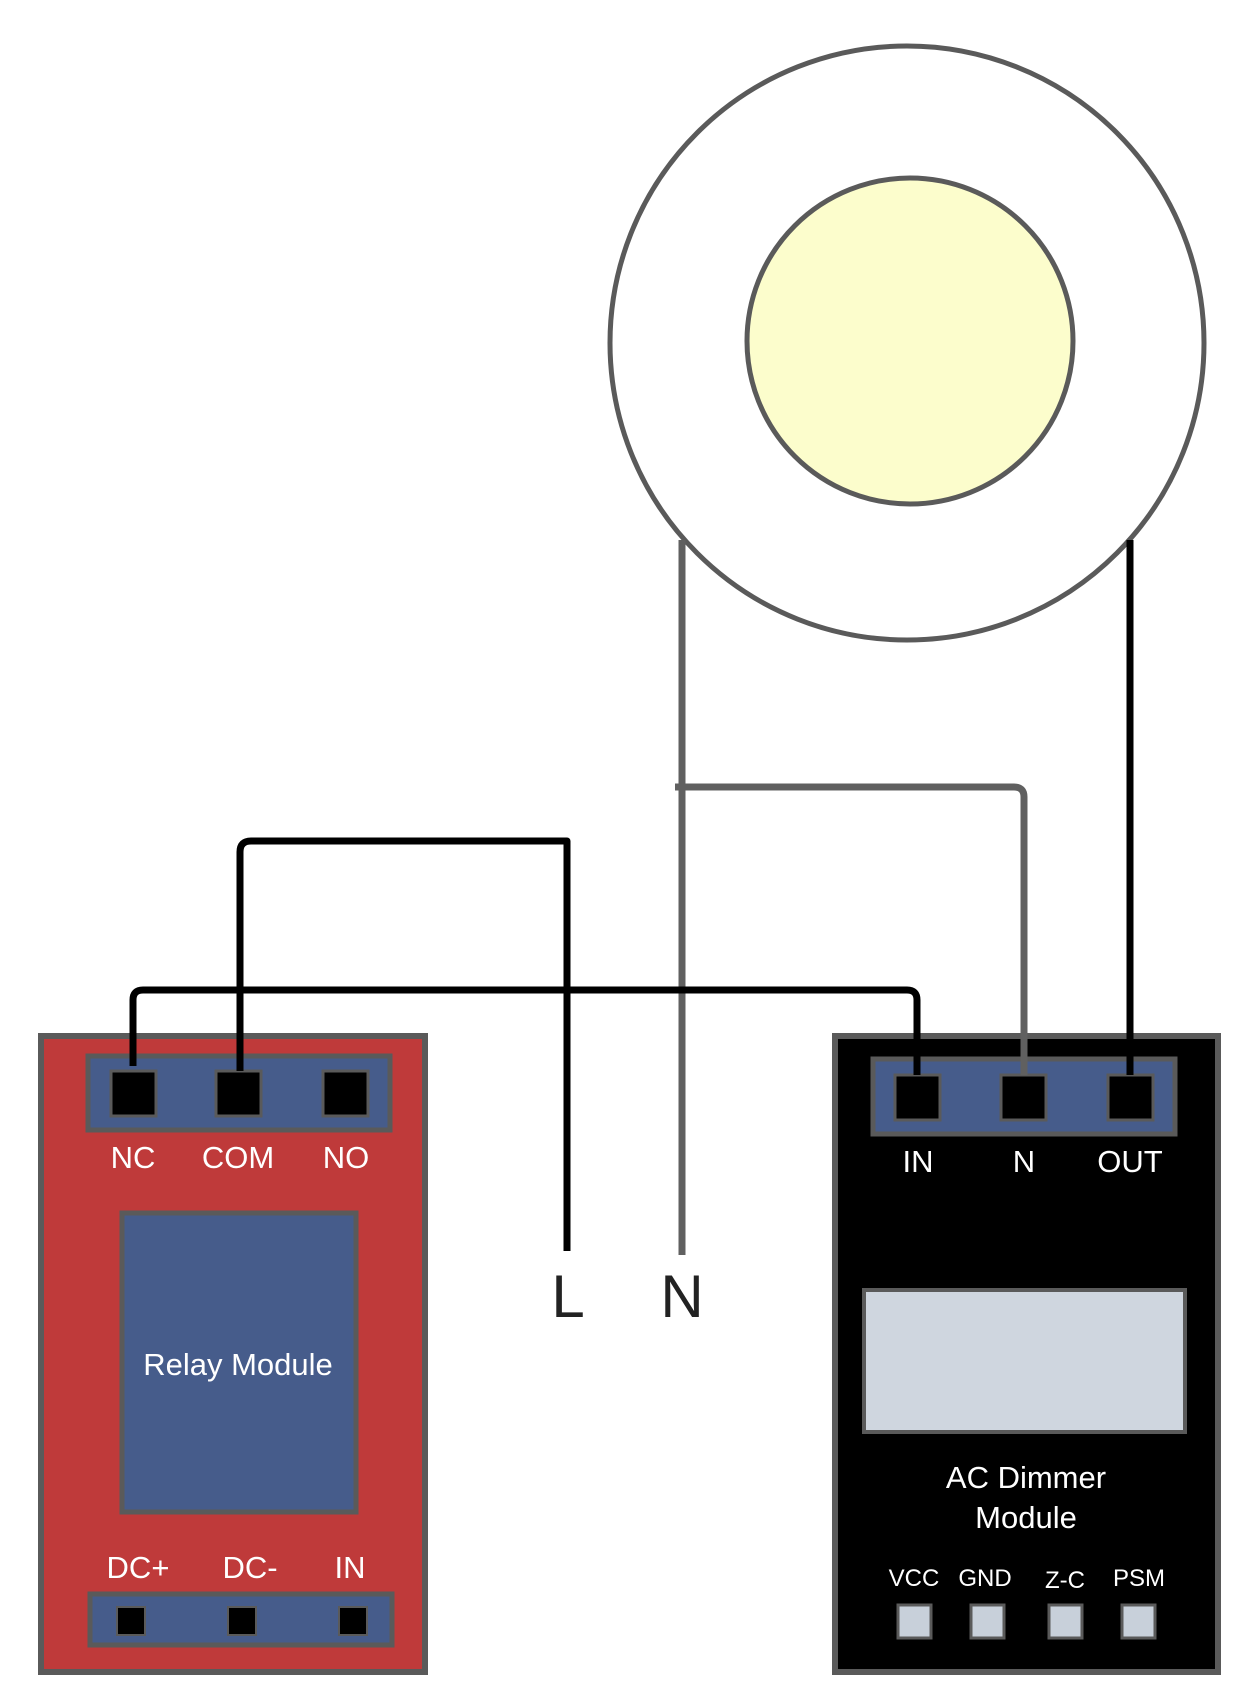  What do you see at coordinates (1065, 1580) in the screenshot?
I see `dimmer-pin-label-zc: Z-C` at bounding box center [1065, 1580].